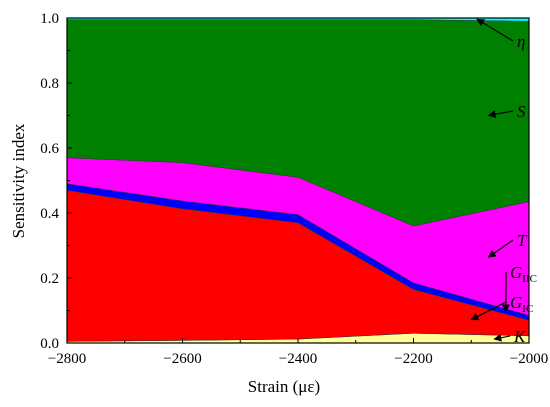 The height and width of the screenshot is (407, 550). Describe the element at coordinates (520, 336) in the screenshot. I see `annotation-label-k: K` at that location.